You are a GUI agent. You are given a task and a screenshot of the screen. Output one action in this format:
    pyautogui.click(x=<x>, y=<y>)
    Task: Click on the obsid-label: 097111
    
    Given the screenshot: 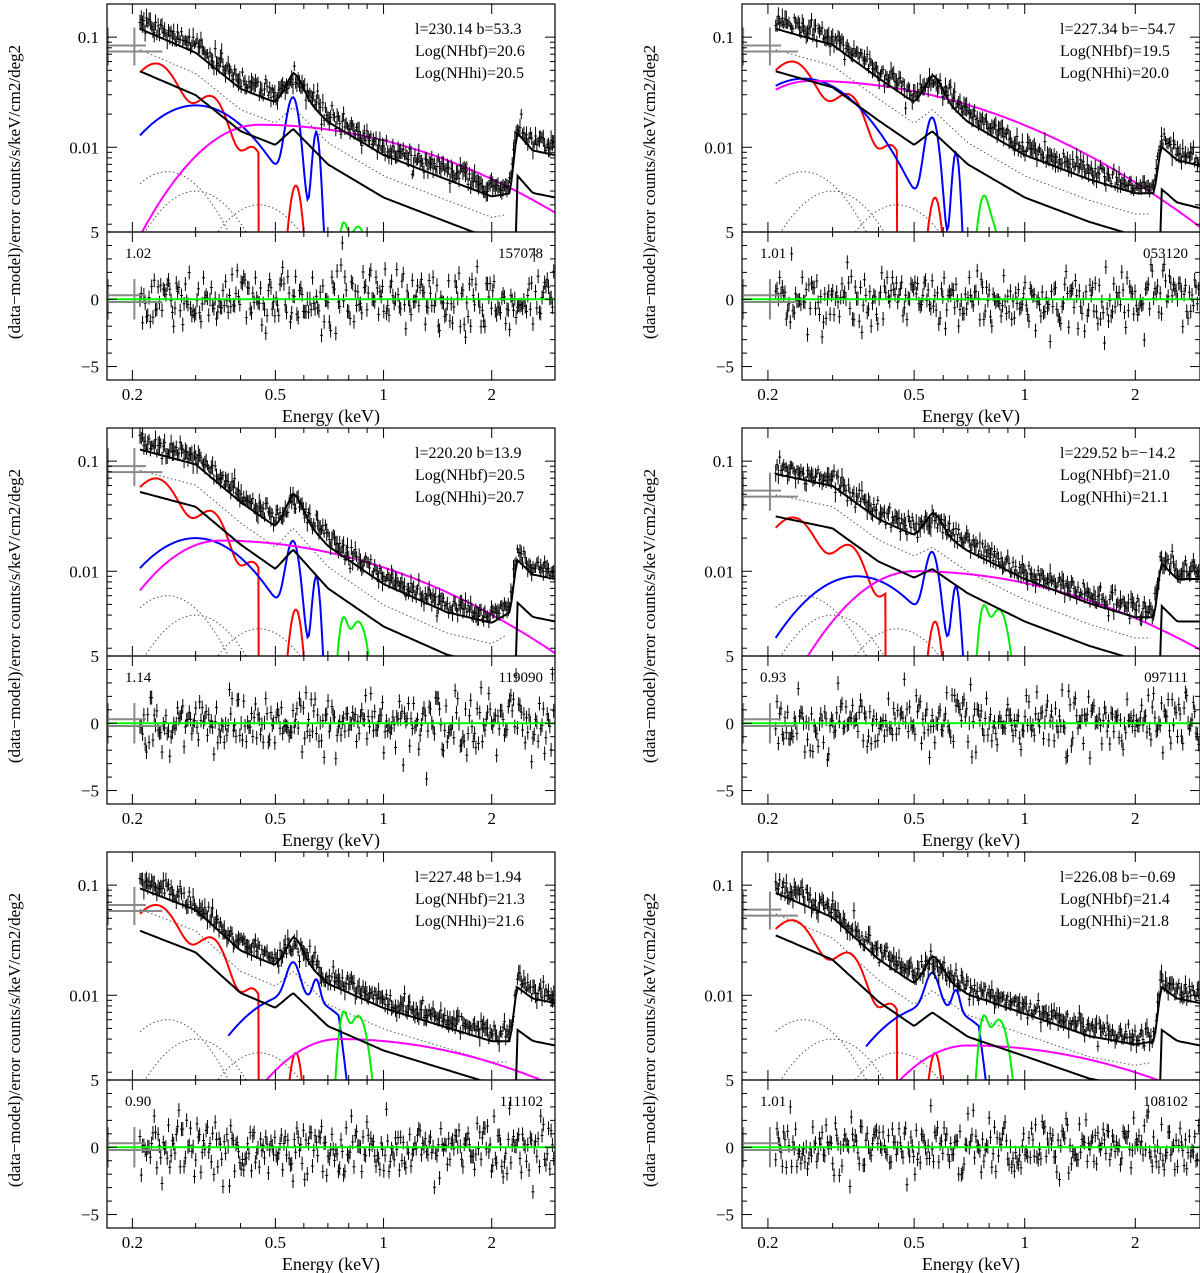 What is the action you would take?
    pyautogui.click(x=1166, y=678)
    